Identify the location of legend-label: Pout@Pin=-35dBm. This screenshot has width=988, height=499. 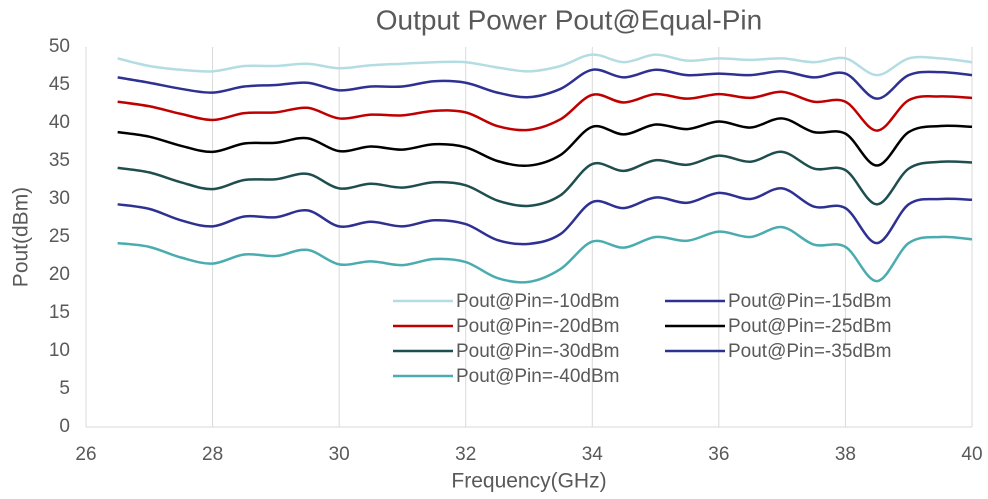
(809, 351).